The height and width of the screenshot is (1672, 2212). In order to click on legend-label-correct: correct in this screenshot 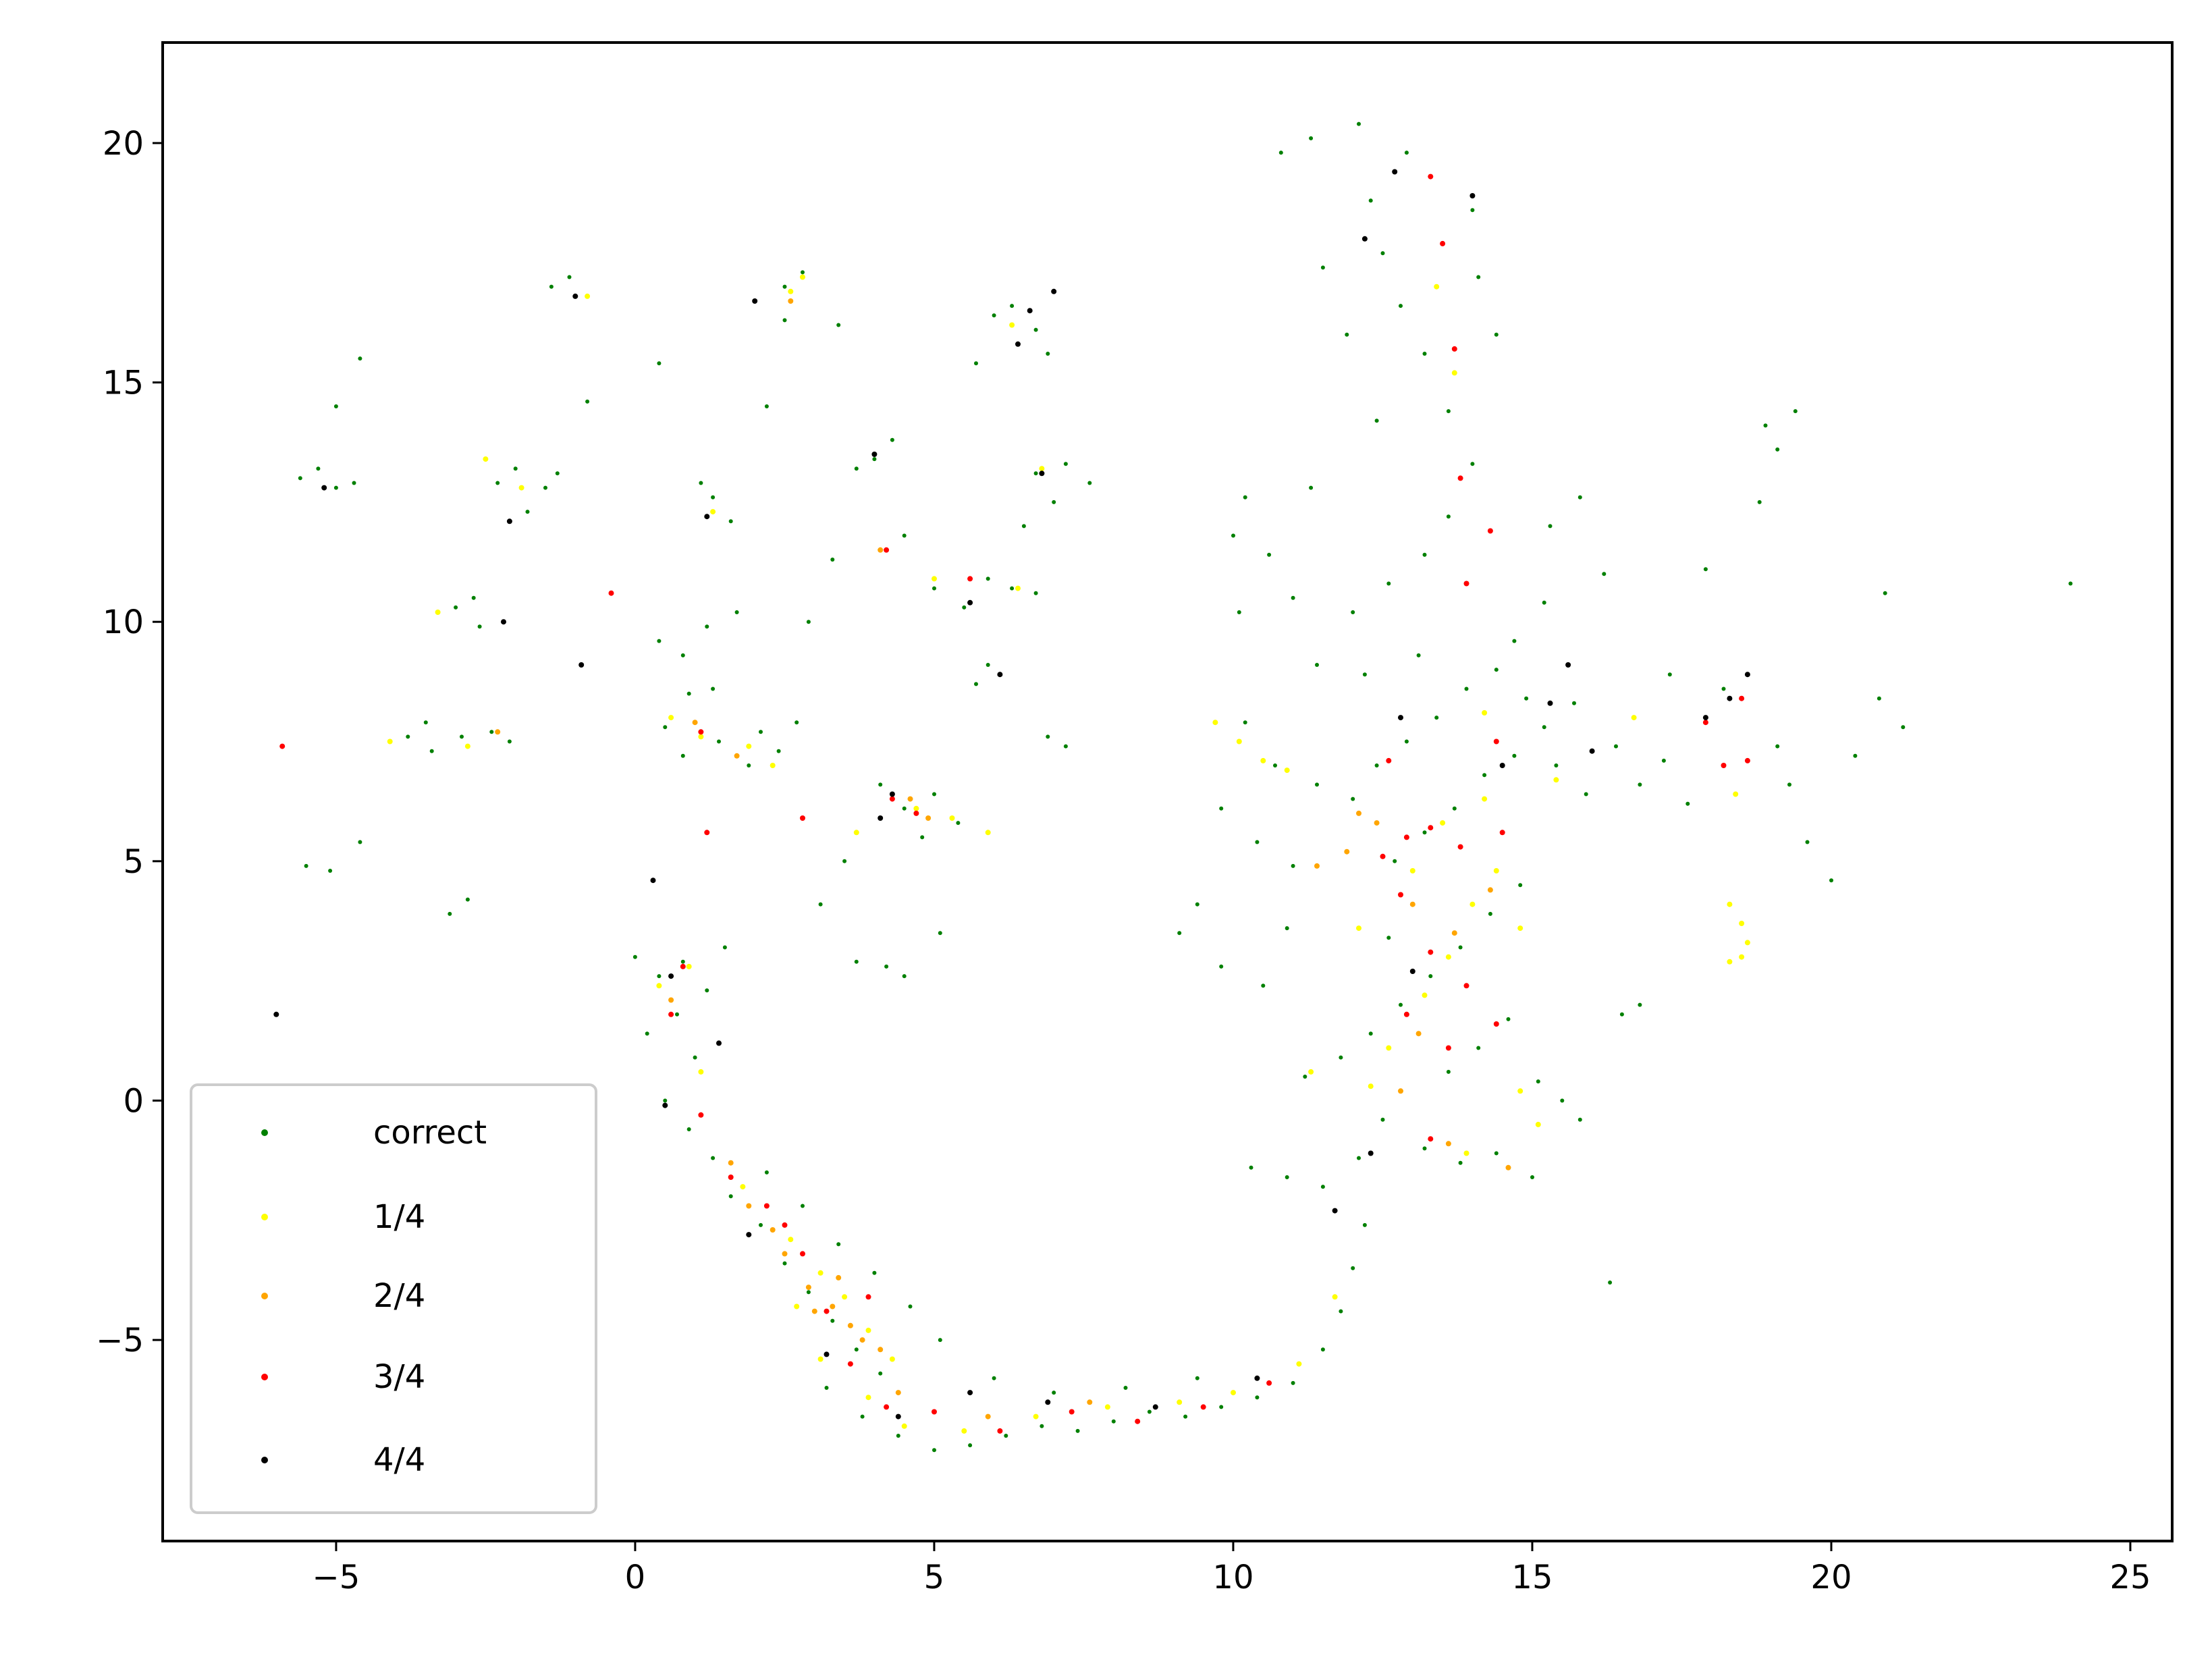, I will do `click(430, 1133)`.